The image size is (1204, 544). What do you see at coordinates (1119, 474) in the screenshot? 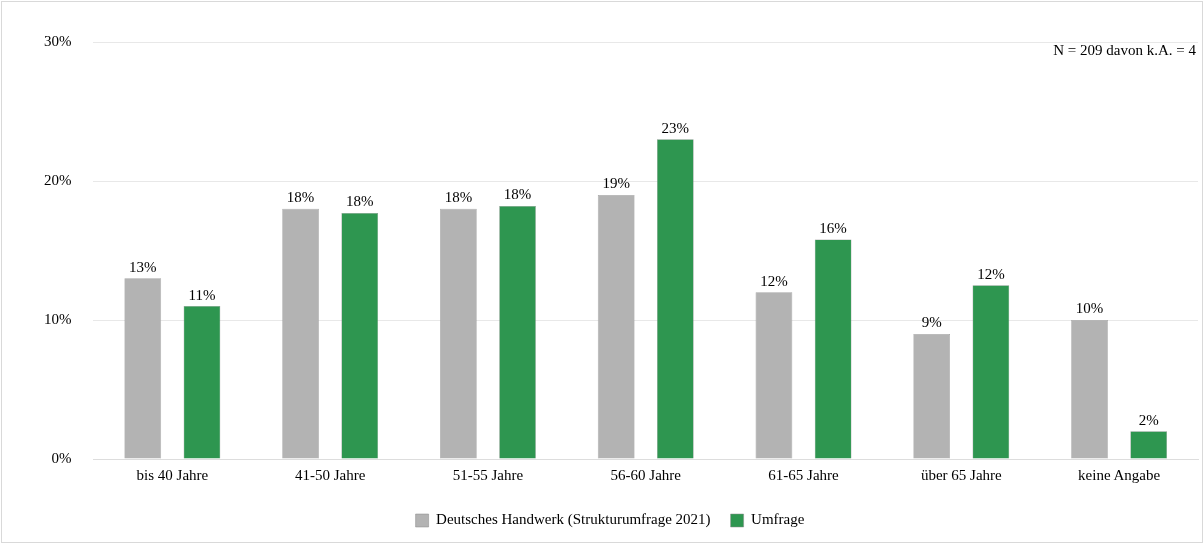
I see `x-tick-label: keine Angabe` at bounding box center [1119, 474].